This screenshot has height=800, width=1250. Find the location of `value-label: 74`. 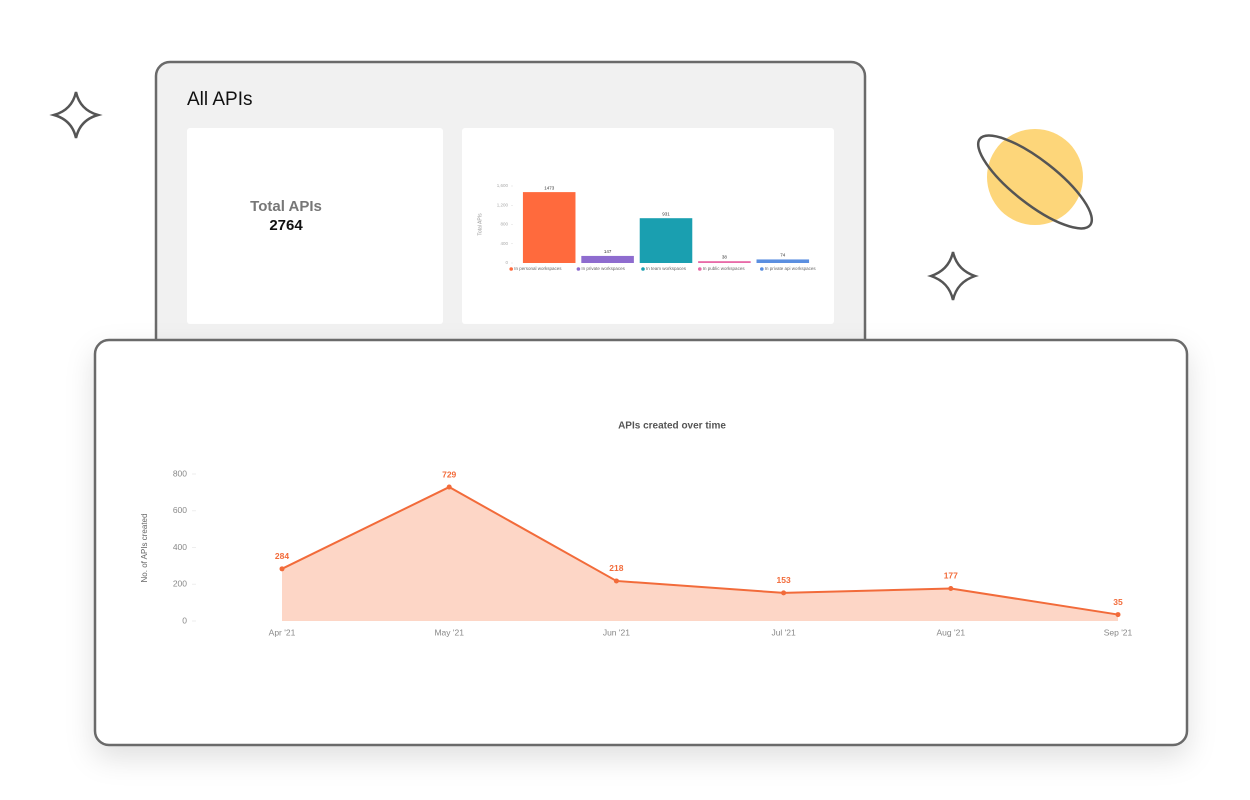

value-label: 74 is located at coordinates (783, 255).